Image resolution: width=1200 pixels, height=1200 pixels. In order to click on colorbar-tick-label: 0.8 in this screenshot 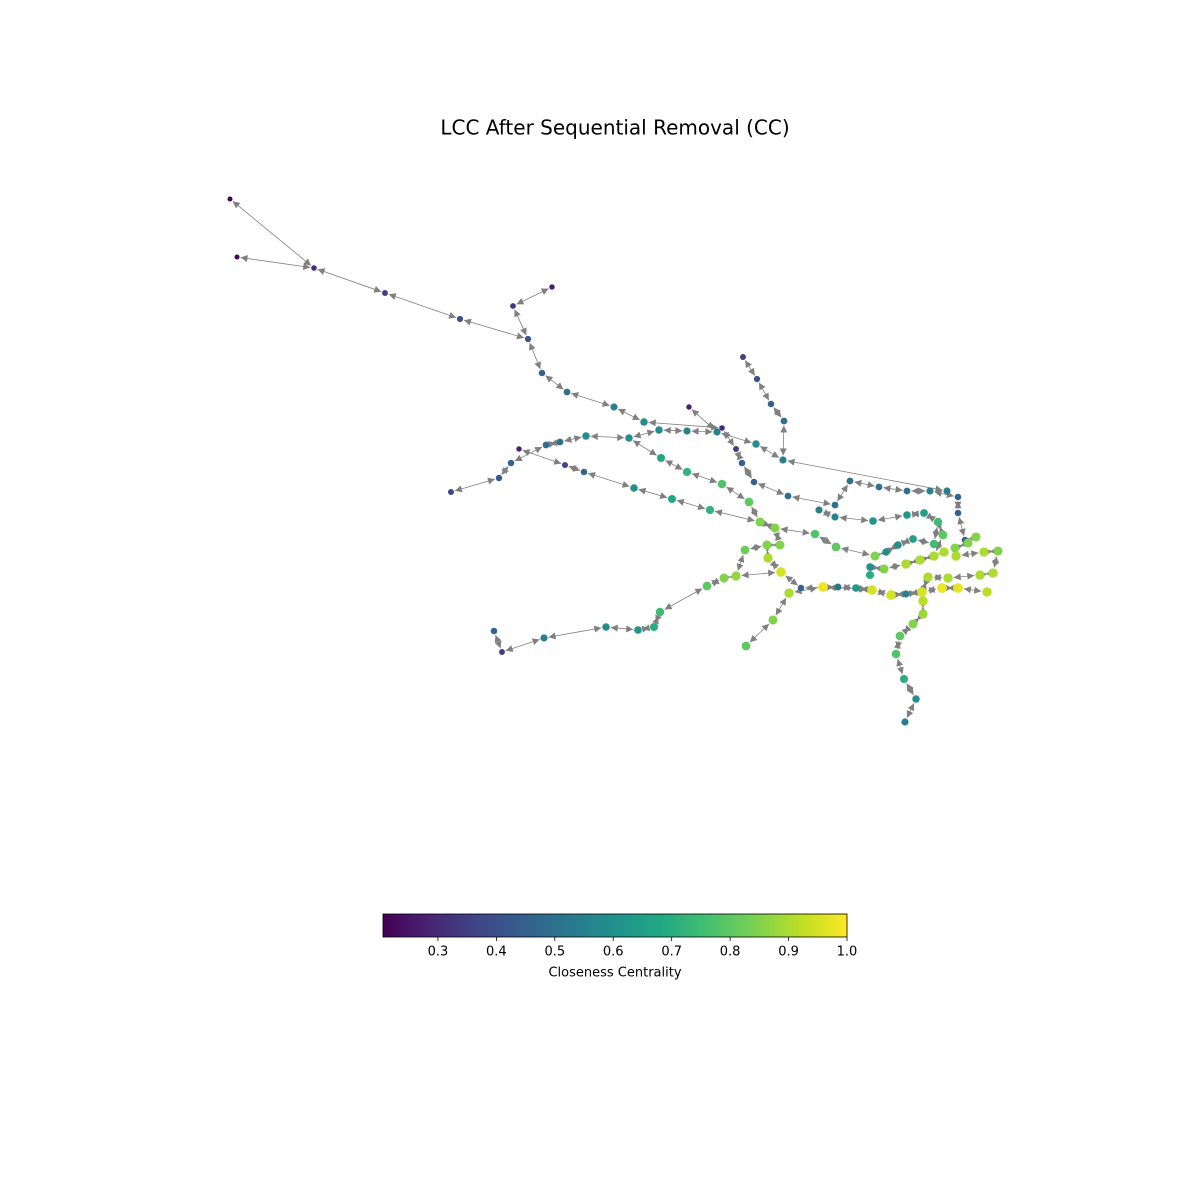, I will do `click(730, 952)`.